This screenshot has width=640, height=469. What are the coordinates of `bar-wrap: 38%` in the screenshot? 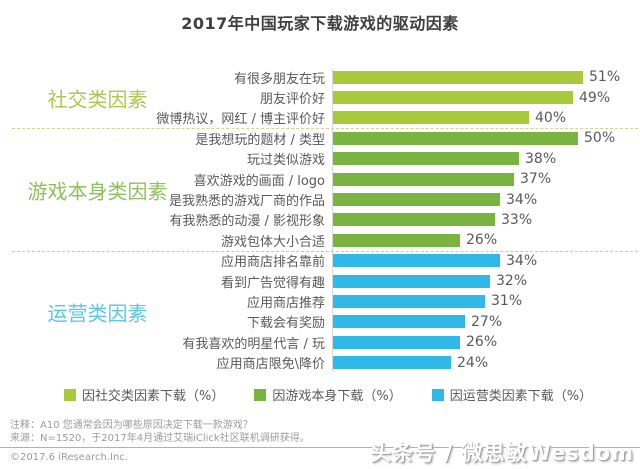 It's located at (444, 159).